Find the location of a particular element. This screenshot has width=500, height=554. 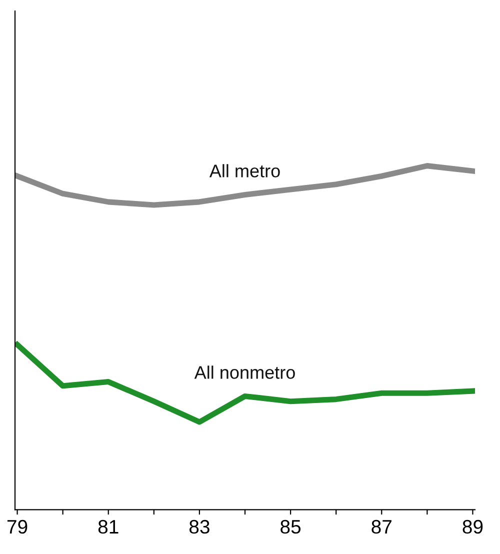

series-label: All nonmetro is located at coordinates (244, 372).